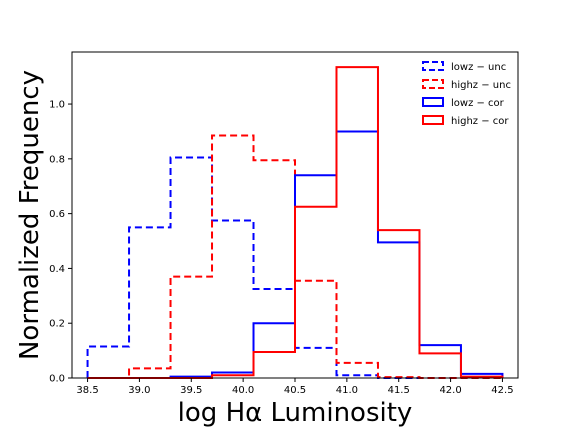 This screenshot has width=576, height=432. What do you see at coordinates (399, 390) in the screenshot?
I see `x-tick-label: 41.5` at bounding box center [399, 390].